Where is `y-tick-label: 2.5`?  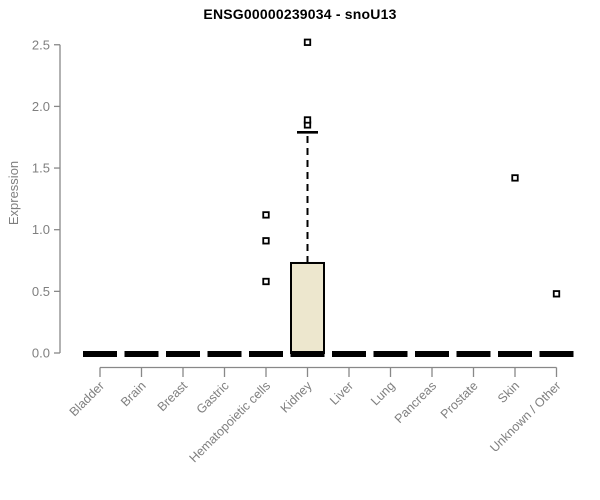 y-tick-label: 2.5 is located at coordinates (41, 44).